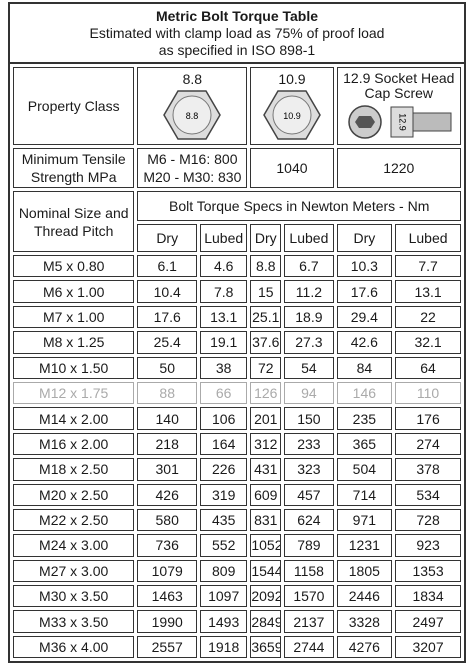 This screenshot has height=666, width=474. What do you see at coordinates (74, 418) in the screenshot?
I see `size-cell: M14 x 2.00` at bounding box center [74, 418].